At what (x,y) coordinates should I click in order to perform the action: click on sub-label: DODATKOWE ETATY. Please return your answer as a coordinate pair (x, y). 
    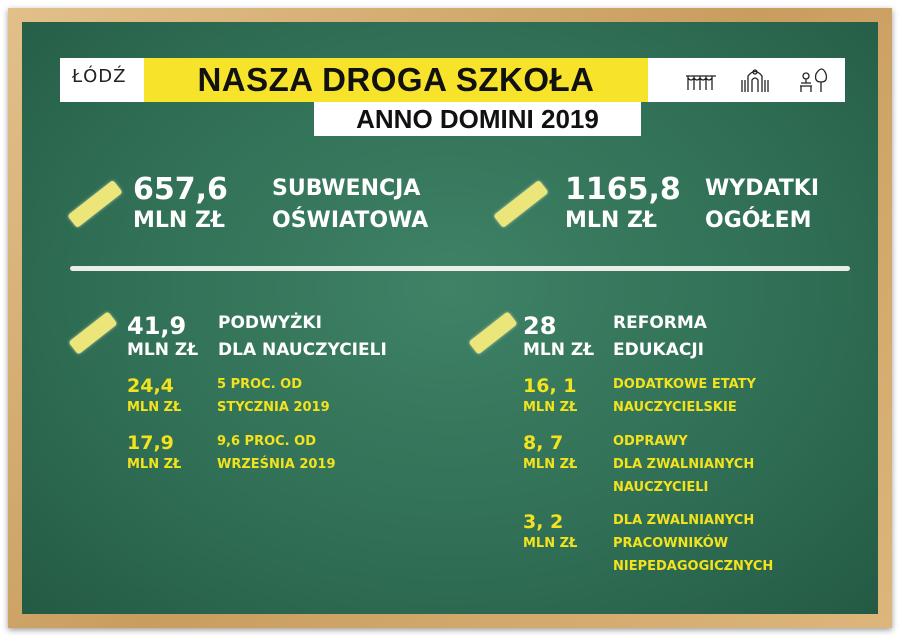
    Looking at the image, I should click on (684, 384).